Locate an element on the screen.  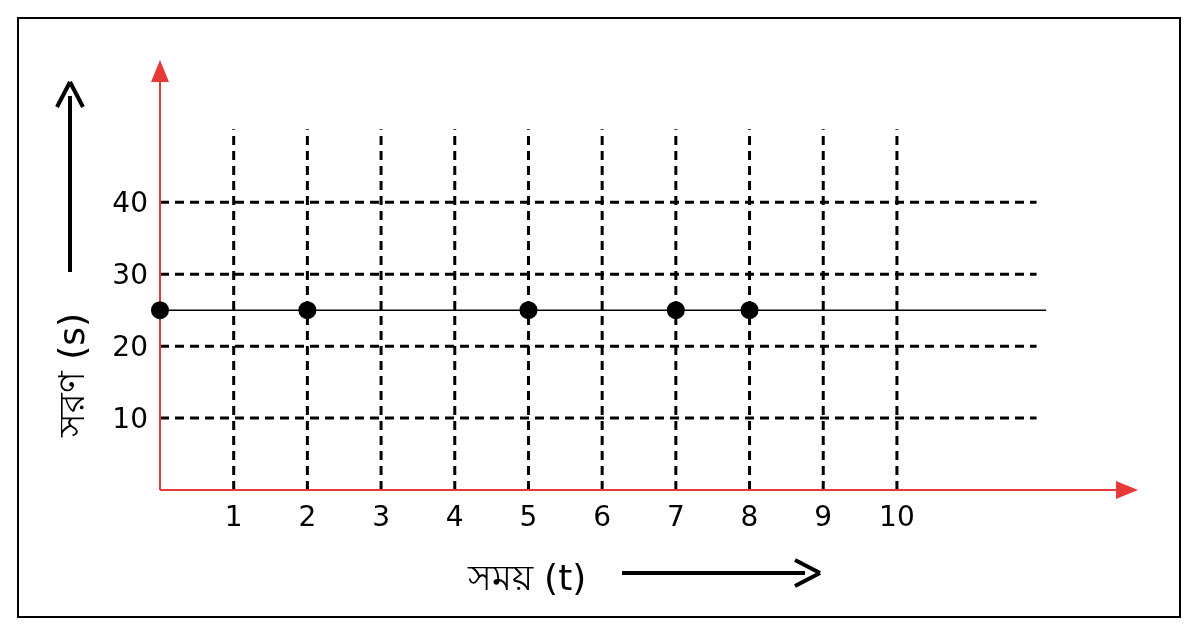
x-tick-label: 1 is located at coordinates (233, 516).